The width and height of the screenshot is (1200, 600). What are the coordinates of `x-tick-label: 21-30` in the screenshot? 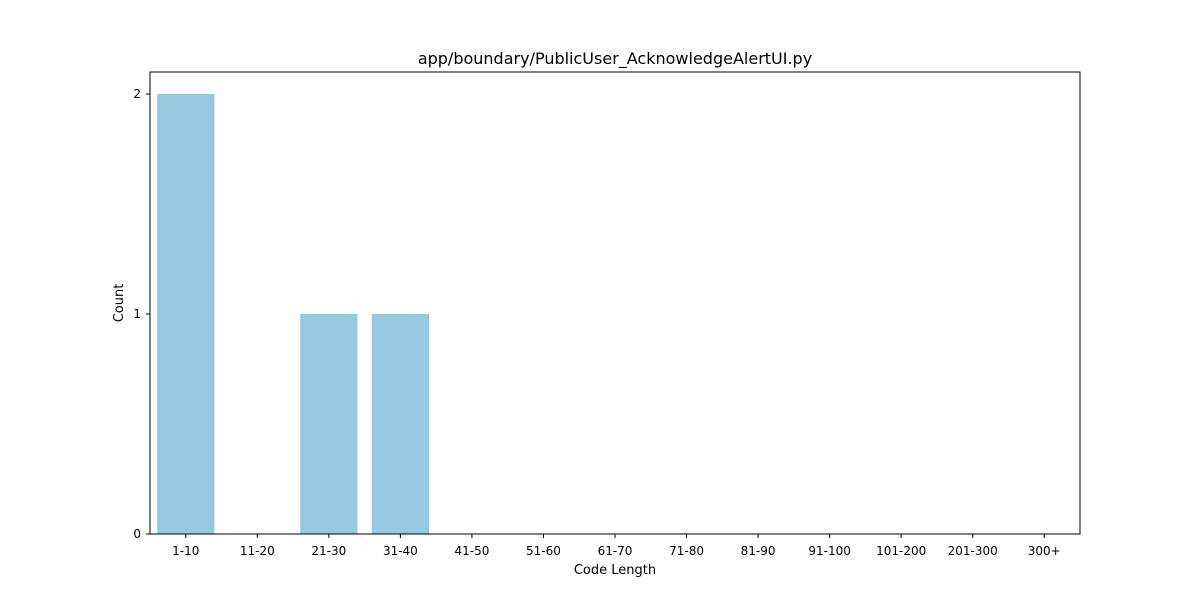 It's located at (328, 551).